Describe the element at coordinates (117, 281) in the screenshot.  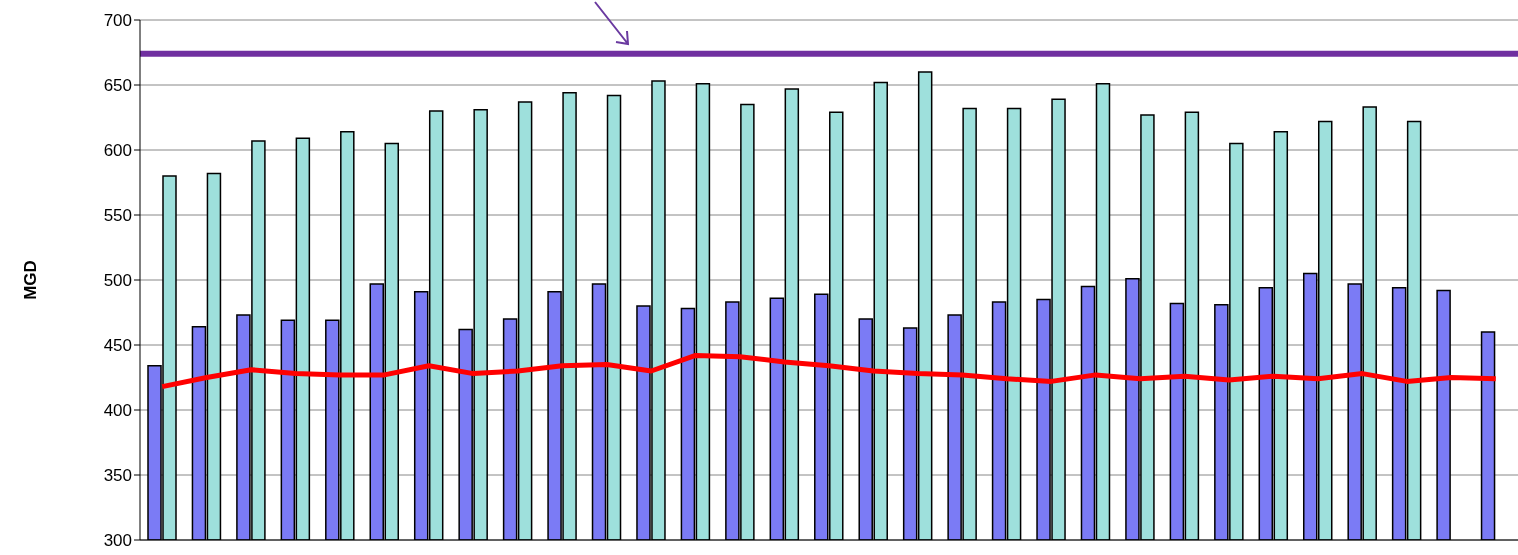
I see `y-tick-label: 500` at that location.